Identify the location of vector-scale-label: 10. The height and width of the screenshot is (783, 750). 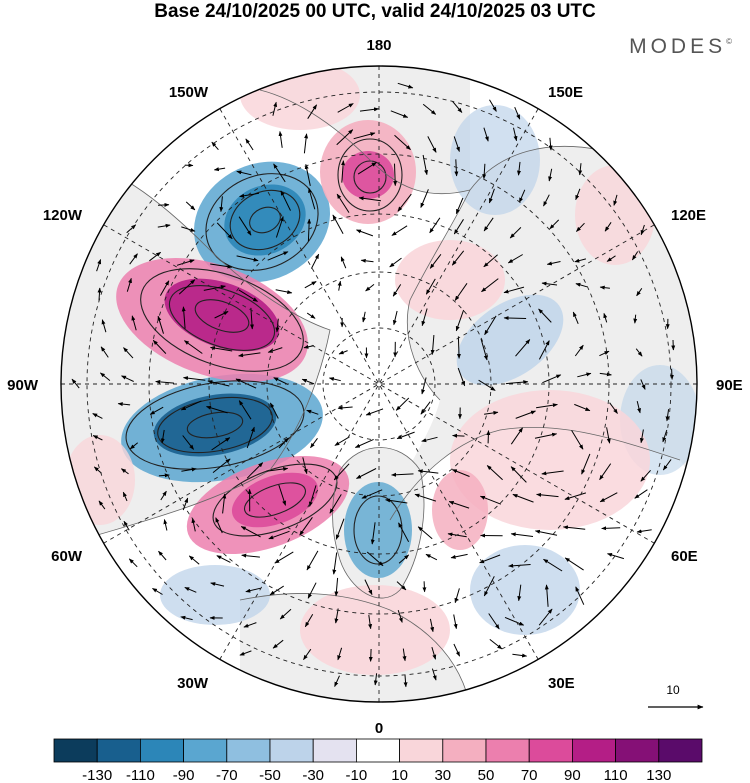
(673, 690).